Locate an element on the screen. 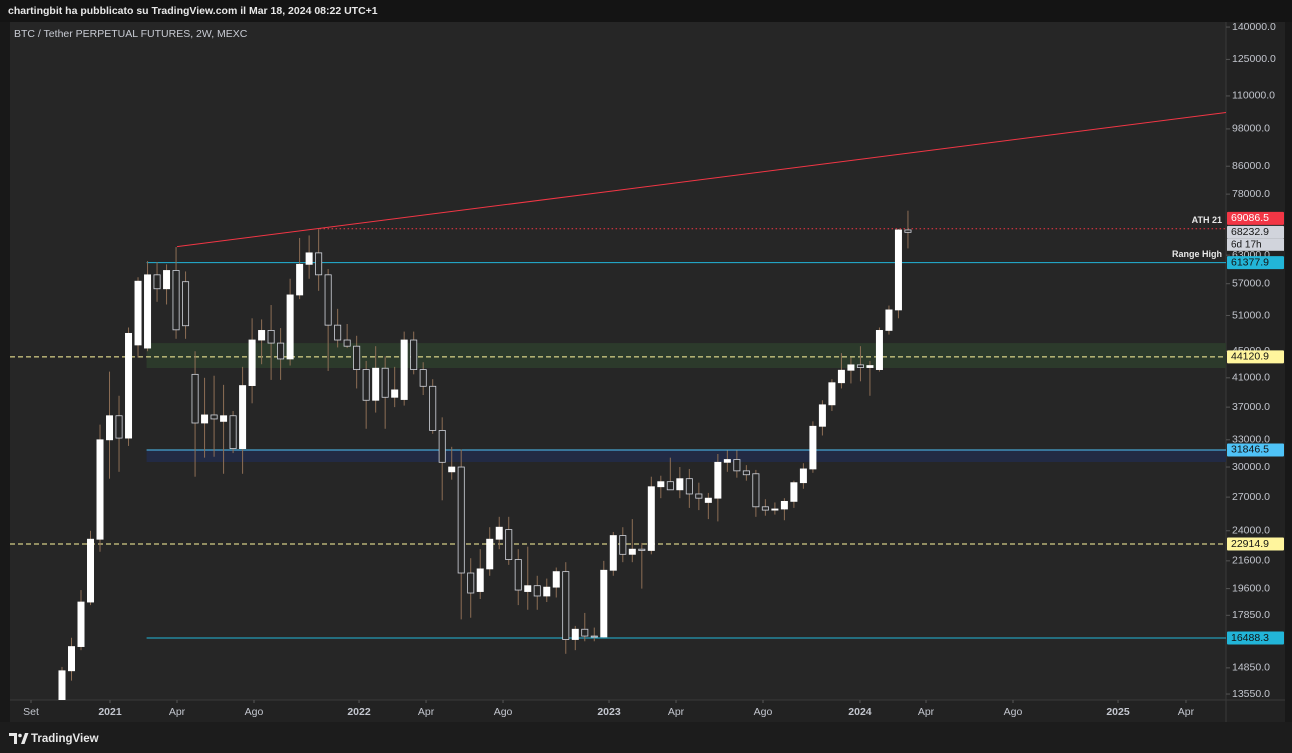 The height and width of the screenshot is (753, 1292). x-tick-label: 2021 is located at coordinates (110, 712).